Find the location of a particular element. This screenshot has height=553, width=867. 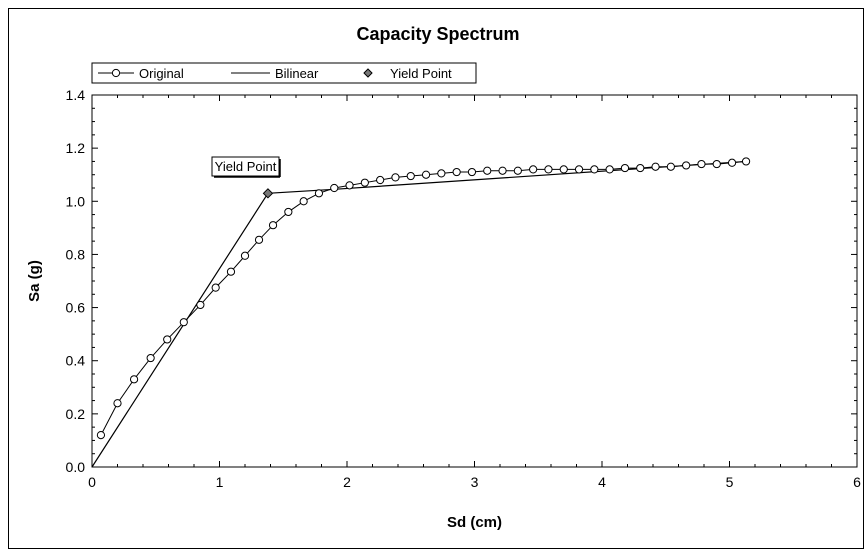

chart-title: Capacity Spectrum is located at coordinates (437, 34).